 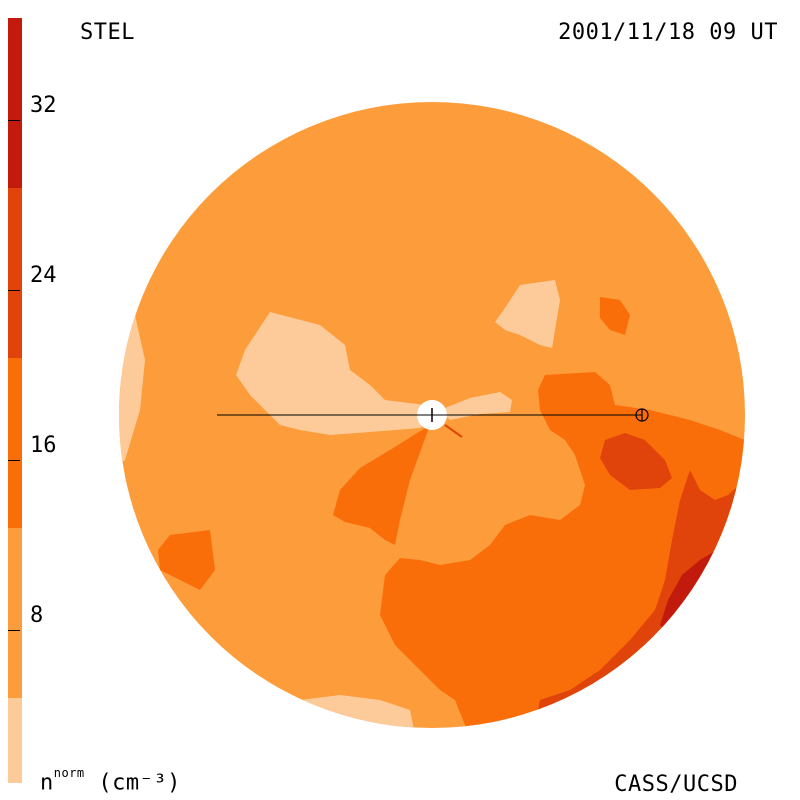 What do you see at coordinates (476, 406) in the screenshot?
I see `light-region-right-of-sun` at bounding box center [476, 406].